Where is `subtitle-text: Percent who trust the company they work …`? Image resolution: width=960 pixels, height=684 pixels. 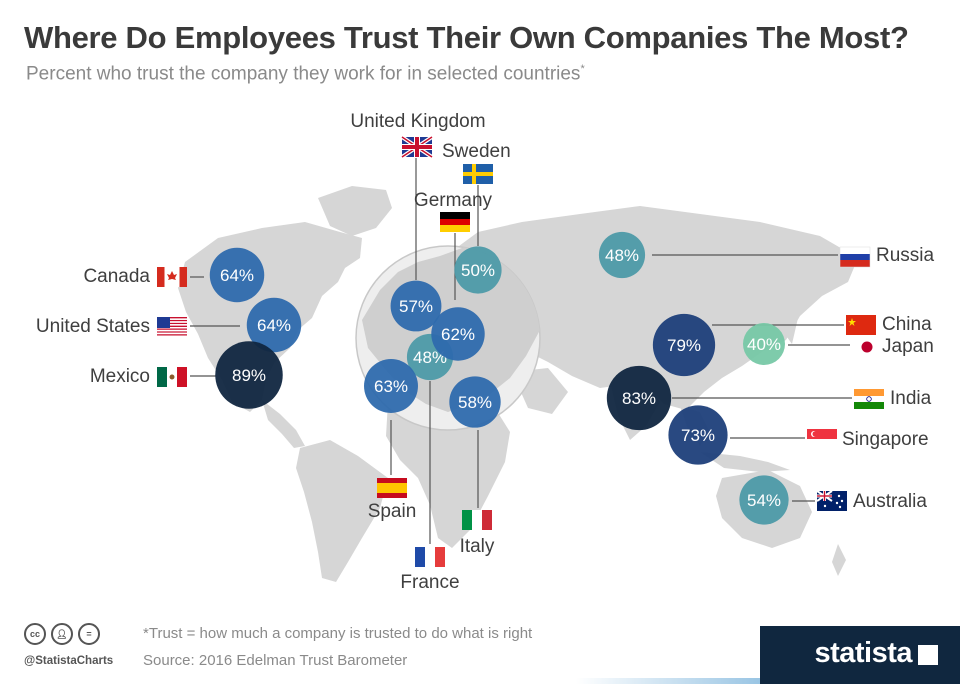 subtitle-text: Percent who trust the company they work … is located at coordinates (303, 74).